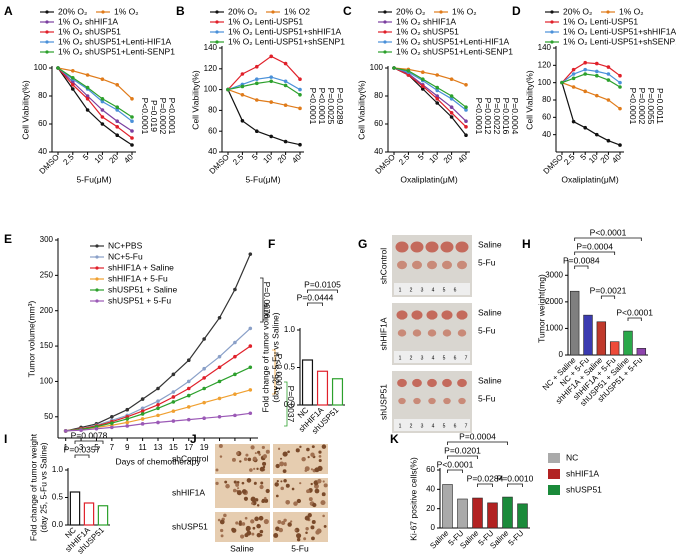 This screenshot has height=554, width=676. Describe the element at coordinates (81, 447) in the screenshot. I see `x-tick-label: 3` at that location.